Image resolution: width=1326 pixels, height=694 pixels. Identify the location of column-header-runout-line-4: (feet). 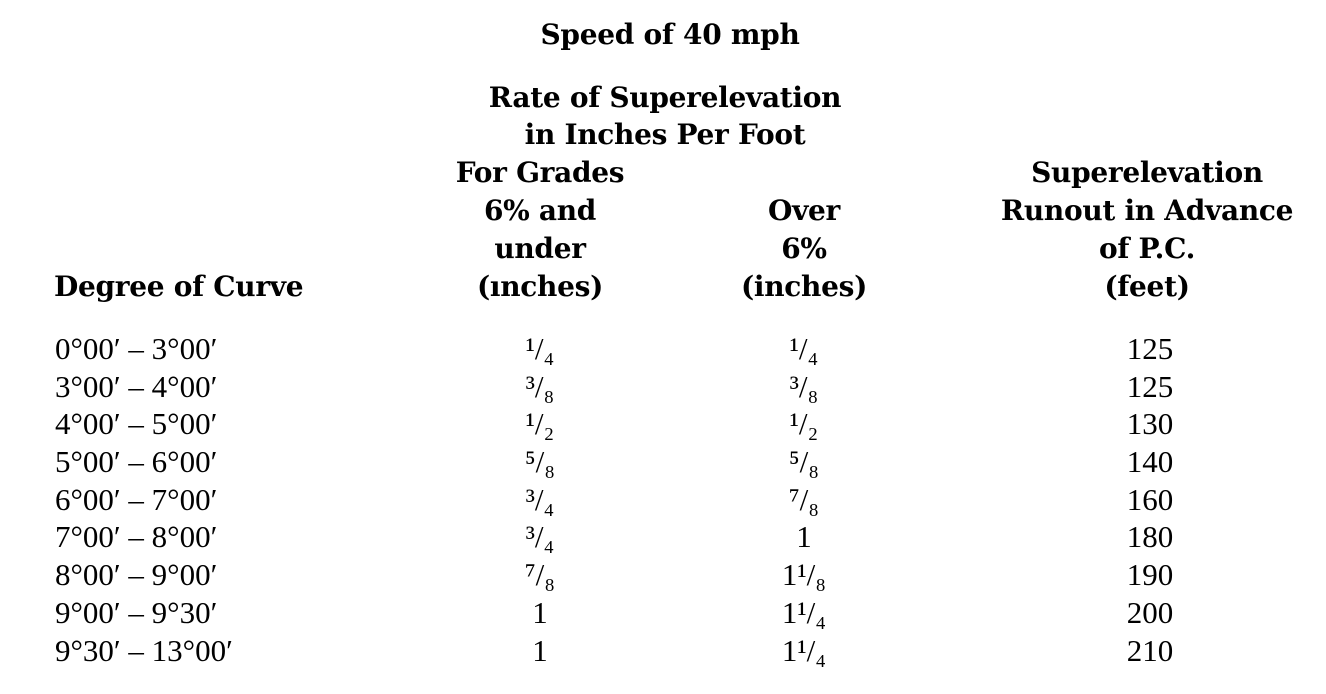
(1147, 286).